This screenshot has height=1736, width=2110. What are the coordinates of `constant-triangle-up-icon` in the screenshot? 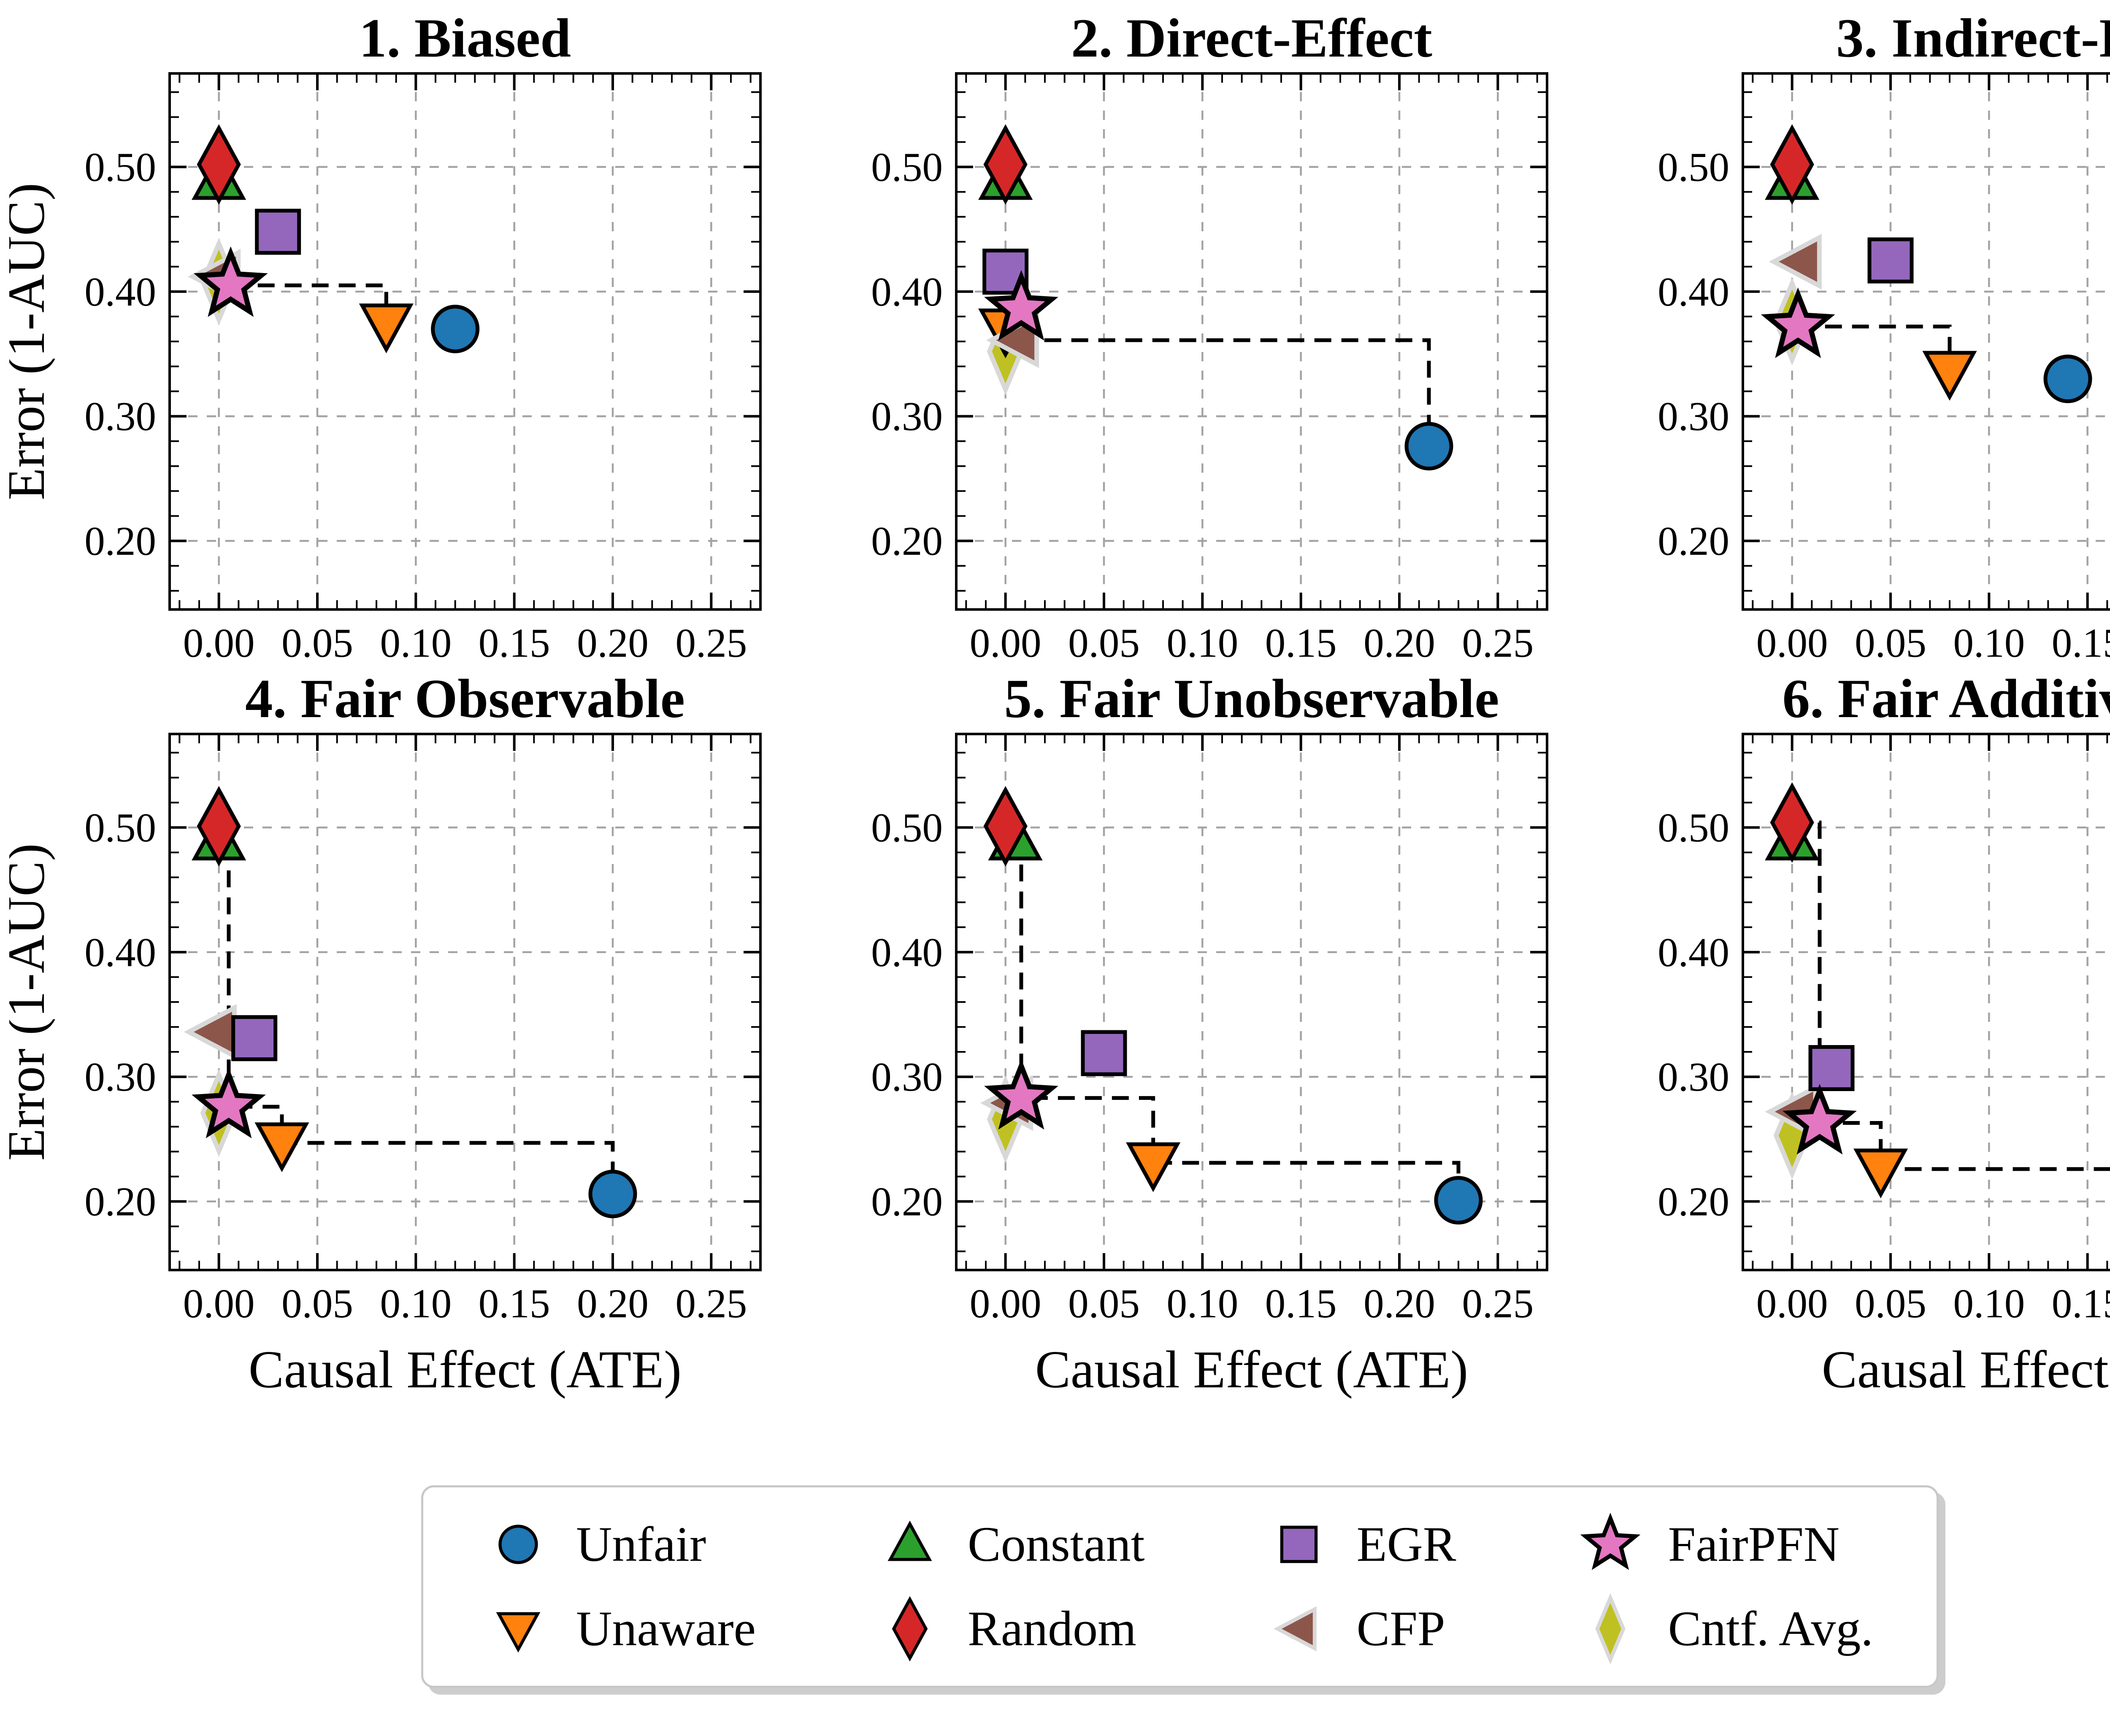 It's located at (909, 1540).